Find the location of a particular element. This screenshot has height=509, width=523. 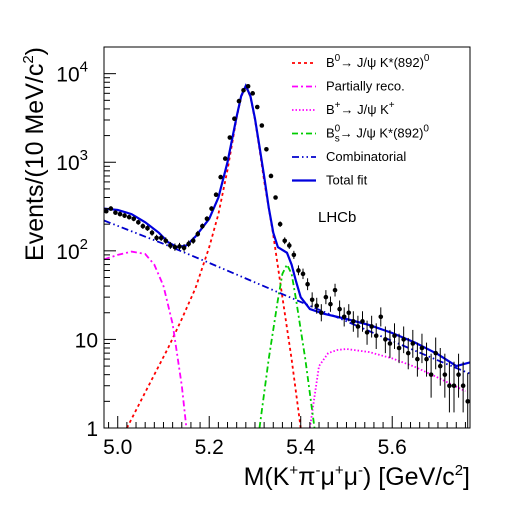

legend-entry-partially-reco: Partially reco. is located at coordinates (348, 86).